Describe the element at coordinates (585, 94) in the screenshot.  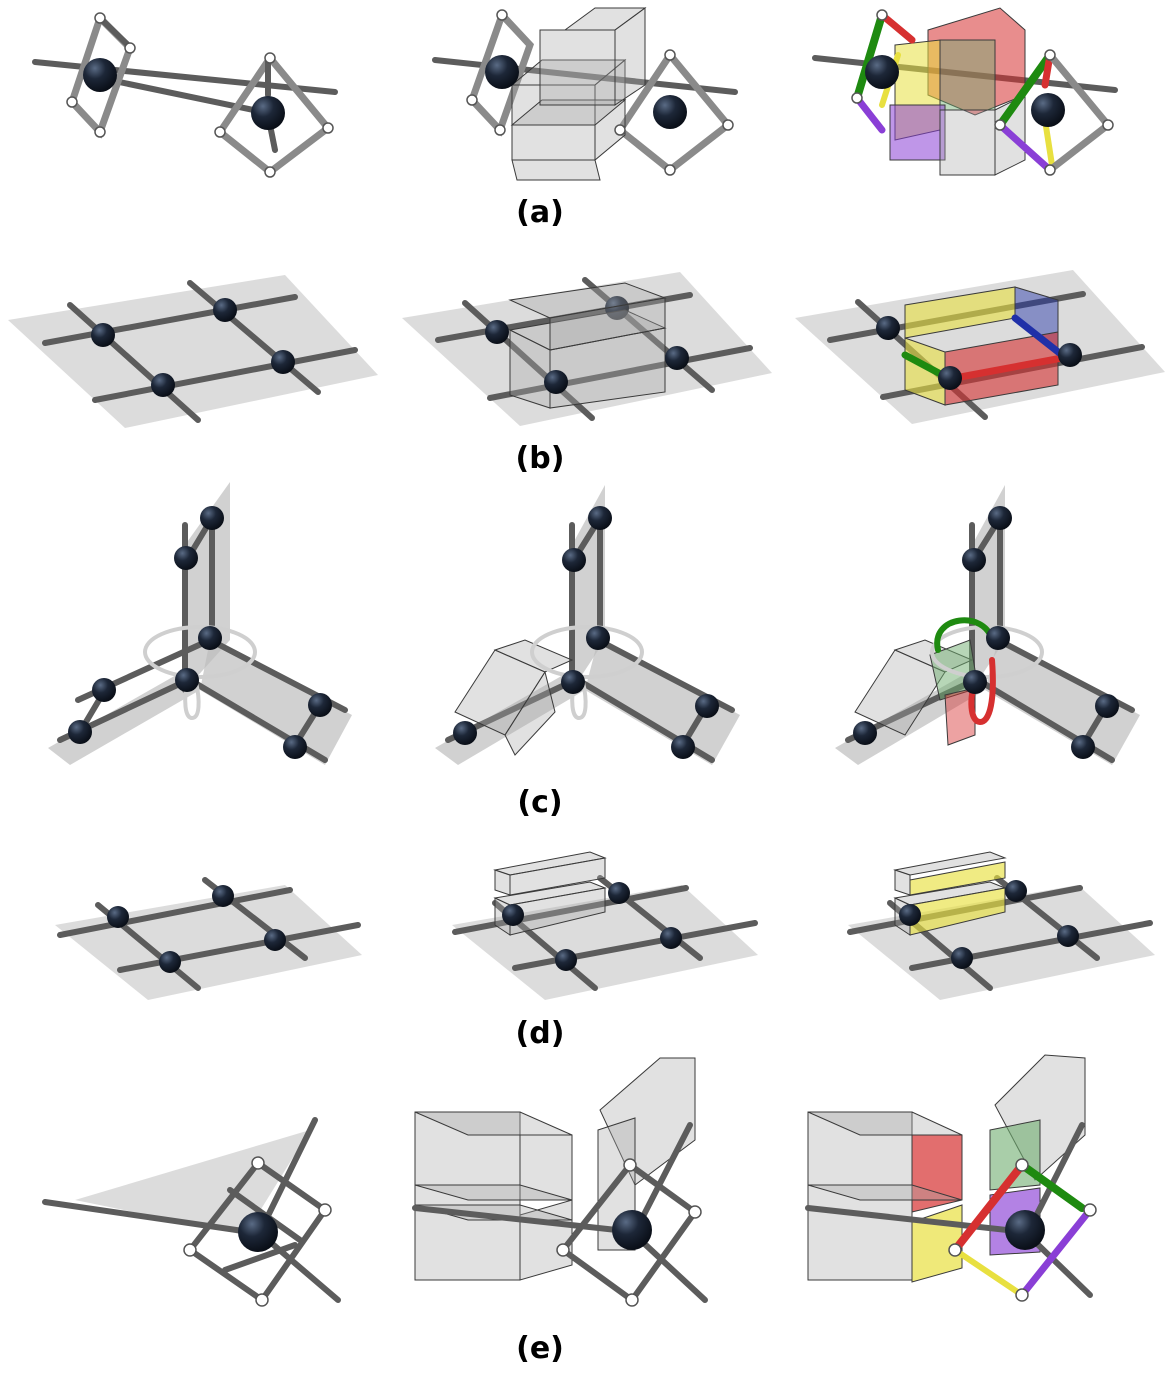
I see `panel-a2` at that location.